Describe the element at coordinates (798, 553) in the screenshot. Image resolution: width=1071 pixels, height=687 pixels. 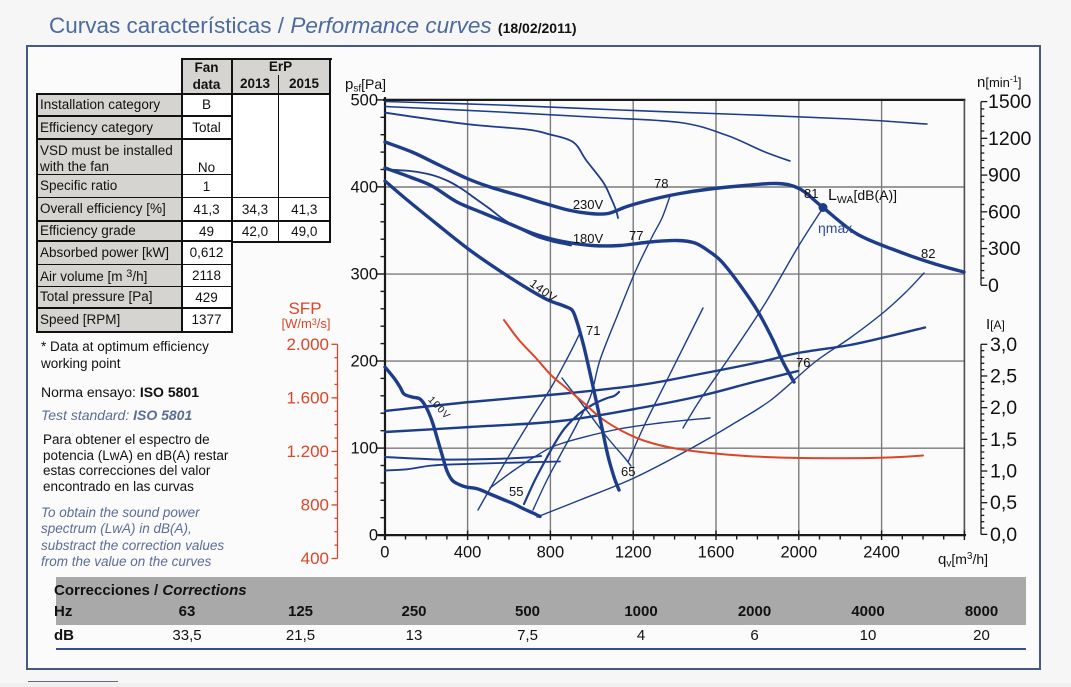
I see `svg-text: 2000` at that location.